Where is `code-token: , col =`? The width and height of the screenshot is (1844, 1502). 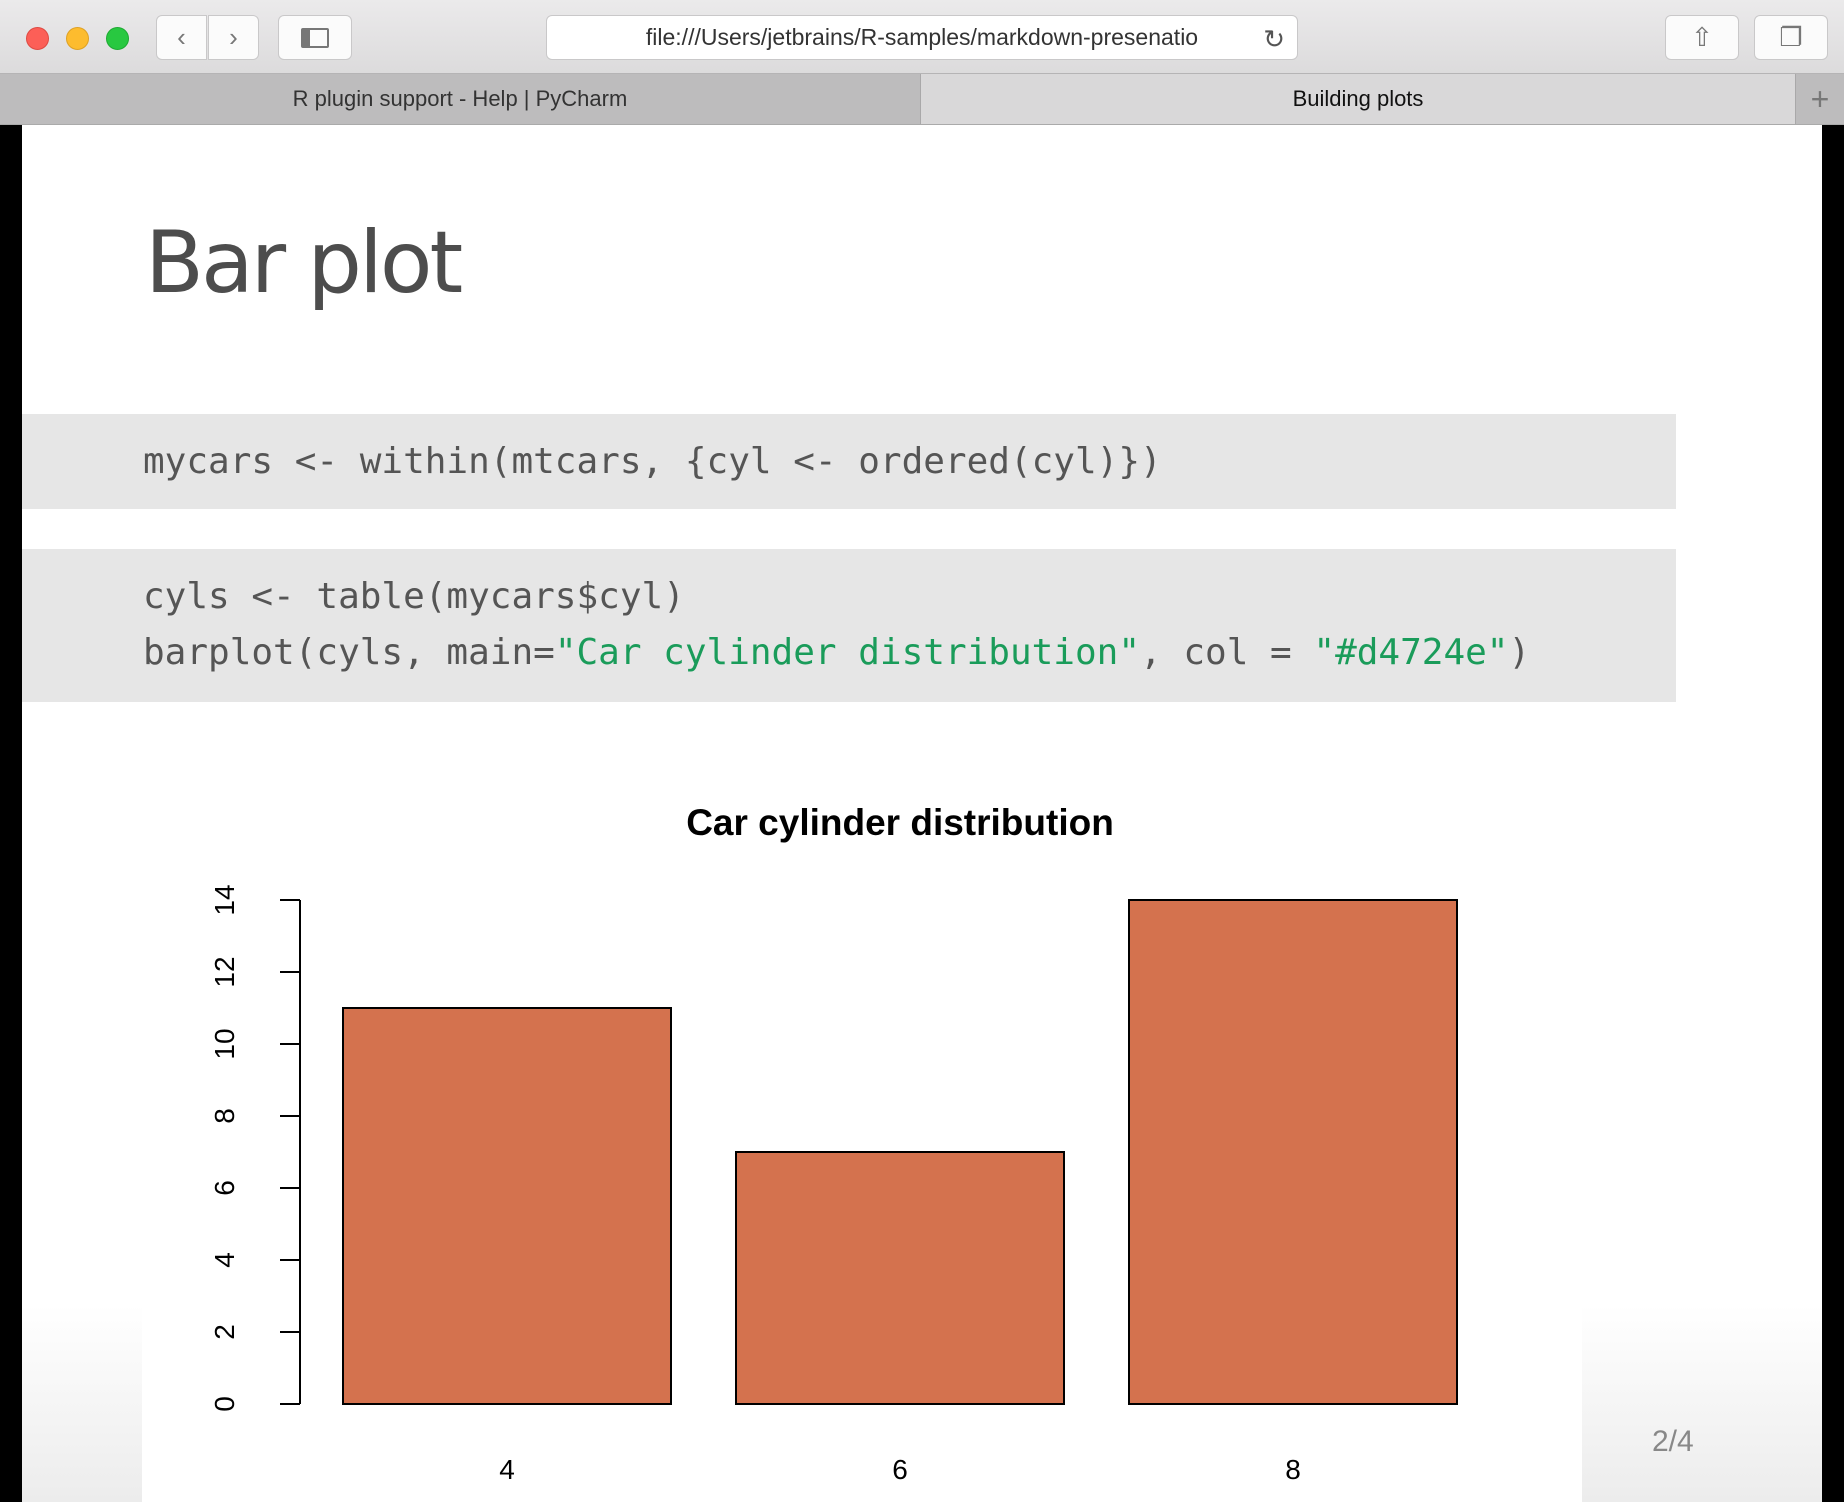 code-token: , col = is located at coordinates (1227, 652).